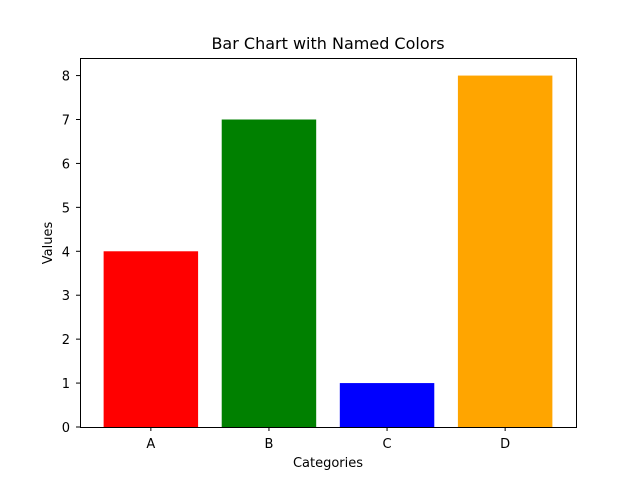 The image size is (640, 480). What do you see at coordinates (66, 208) in the screenshot?
I see `y-tick-label-5: 5` at bounding box center [66, 208].